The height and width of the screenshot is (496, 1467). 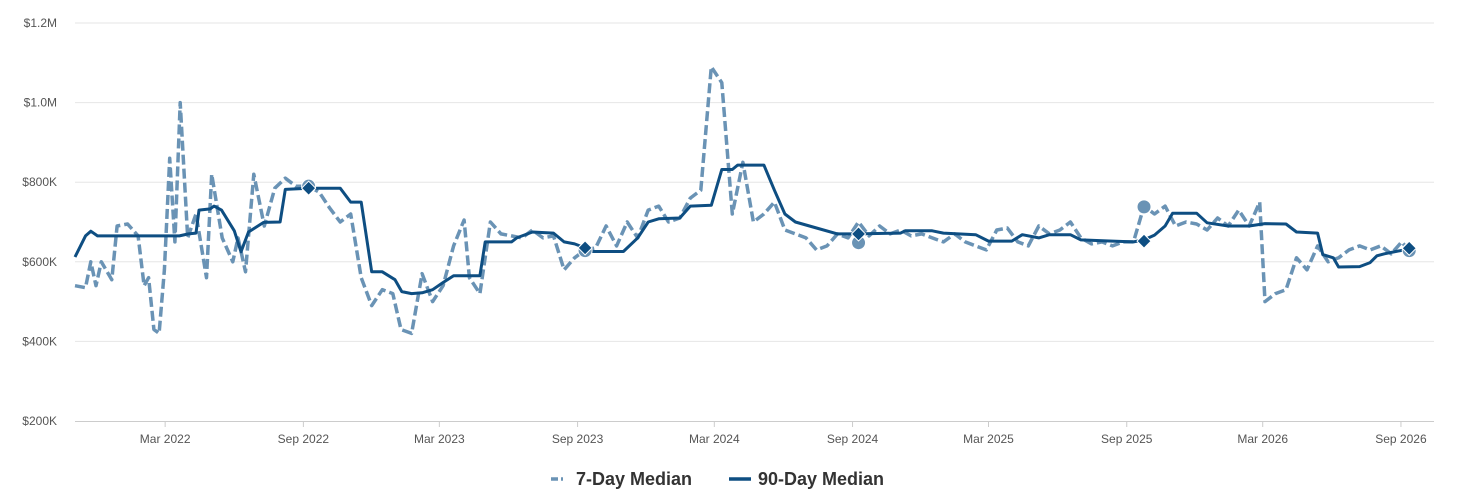 I want to click on x-tick-label: Sep 2022, so click(x=304, y=439).